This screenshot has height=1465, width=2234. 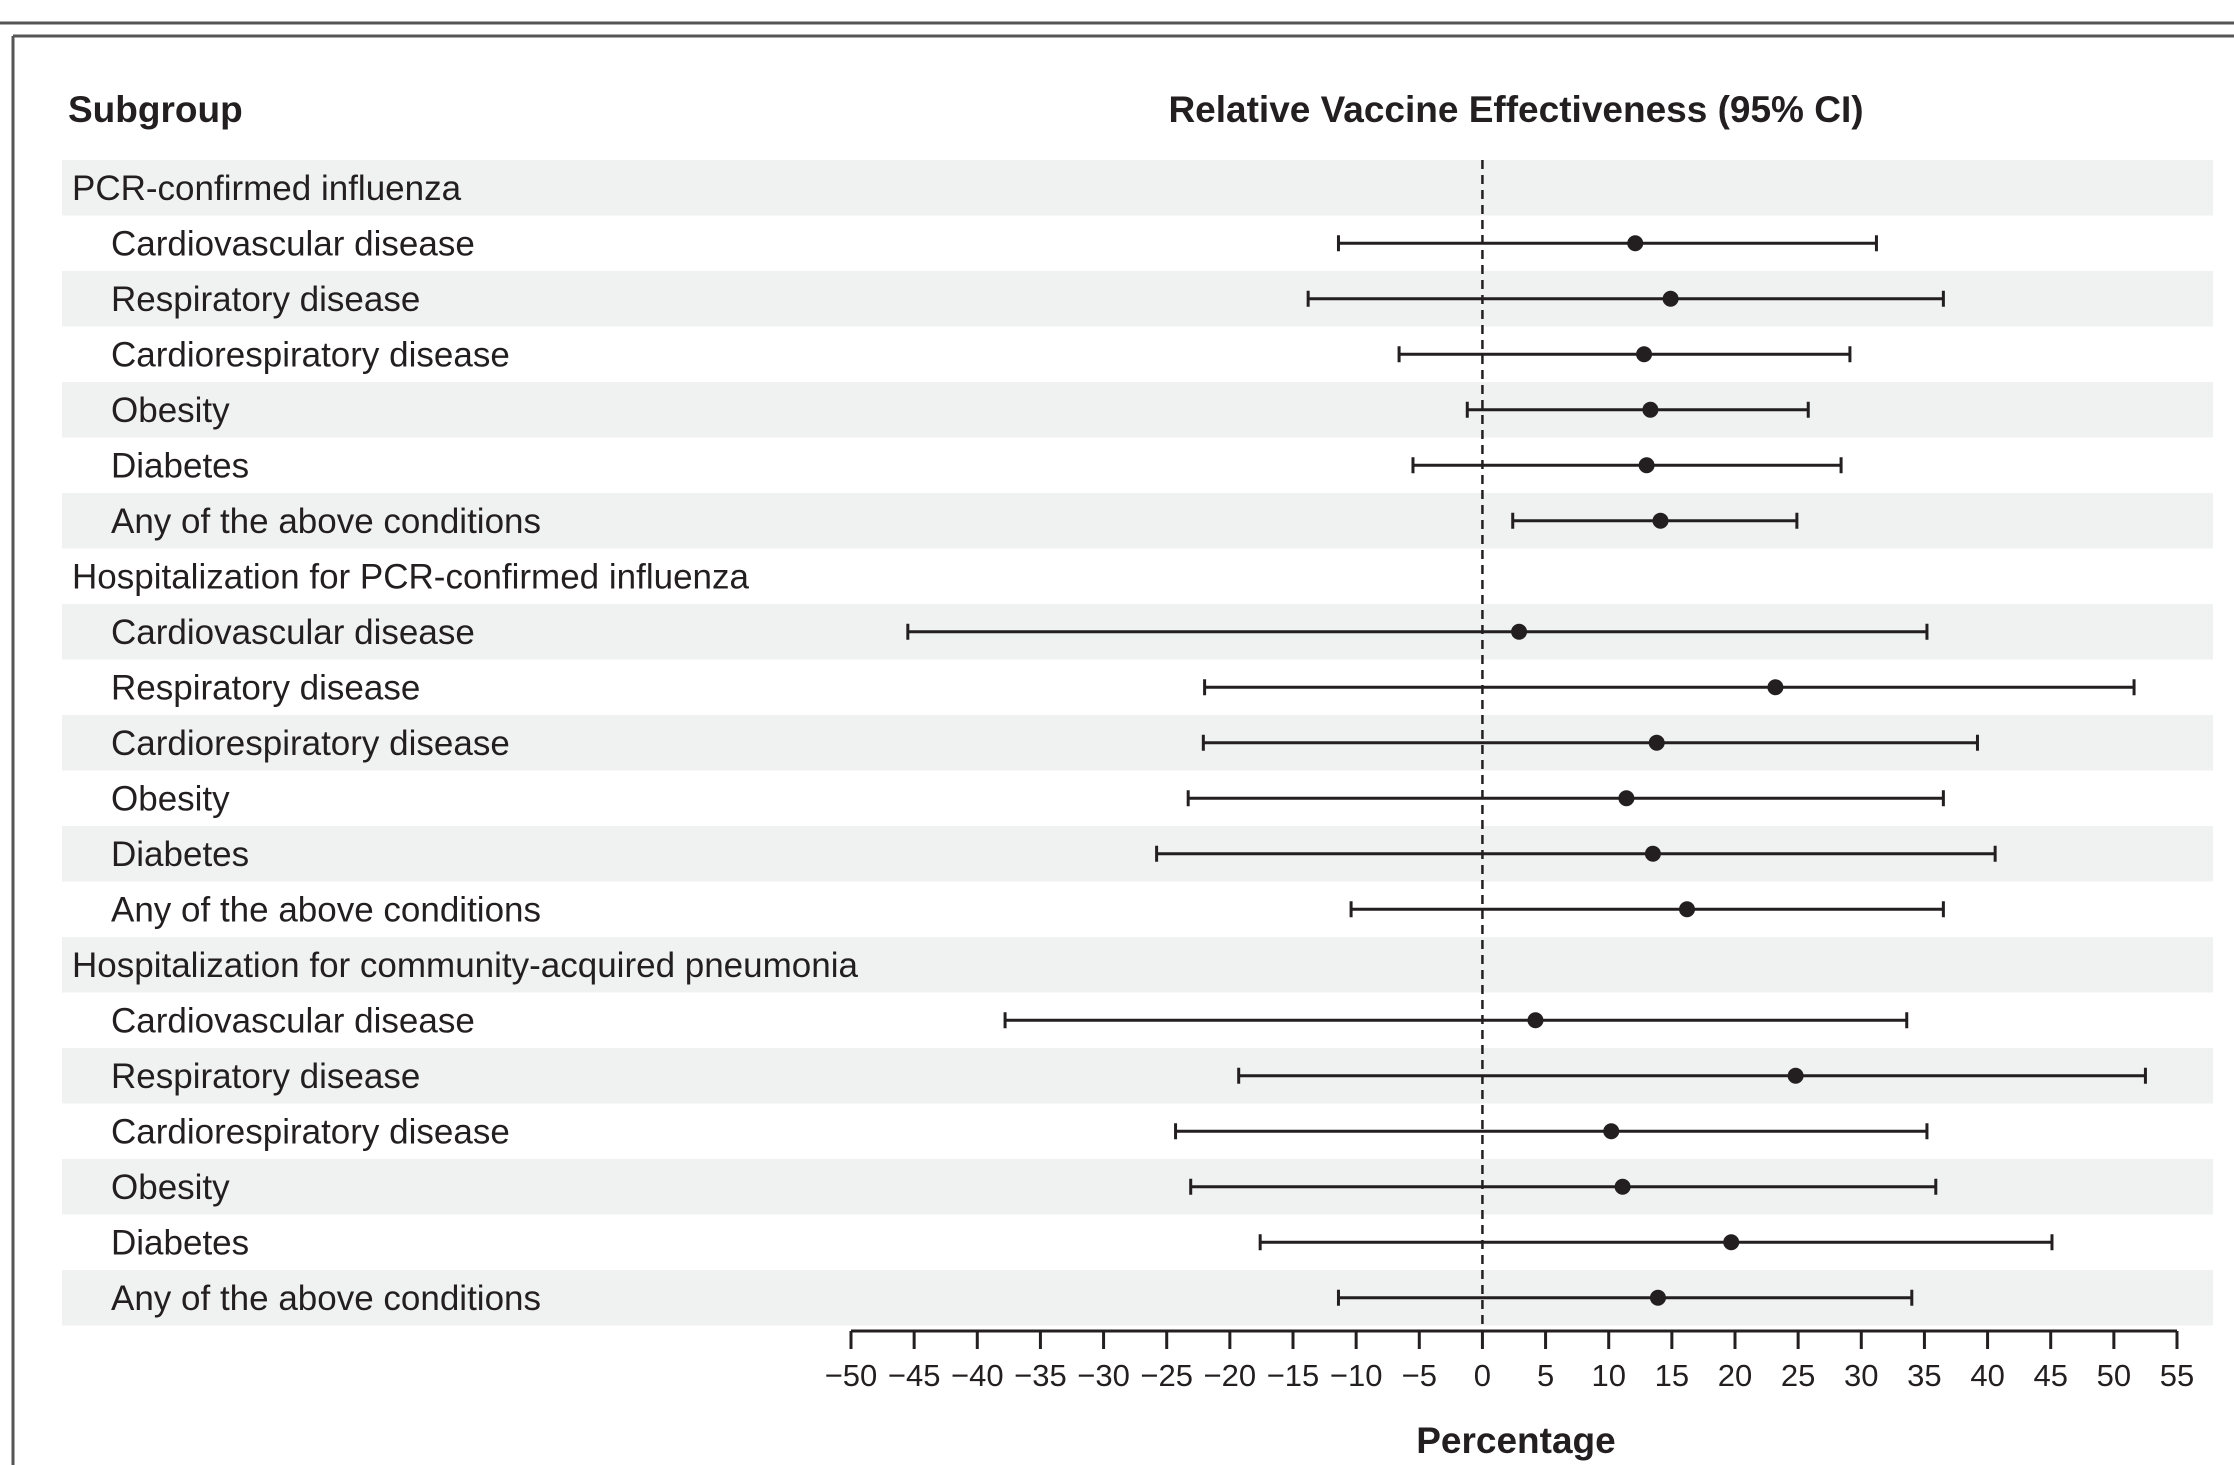 What do you see at coordinates (1515, 109) in the screenshot?
I see `effect-column-header: Relative Vaccine Effectiveness (95% CI)` at bounding box center [1515, 109].